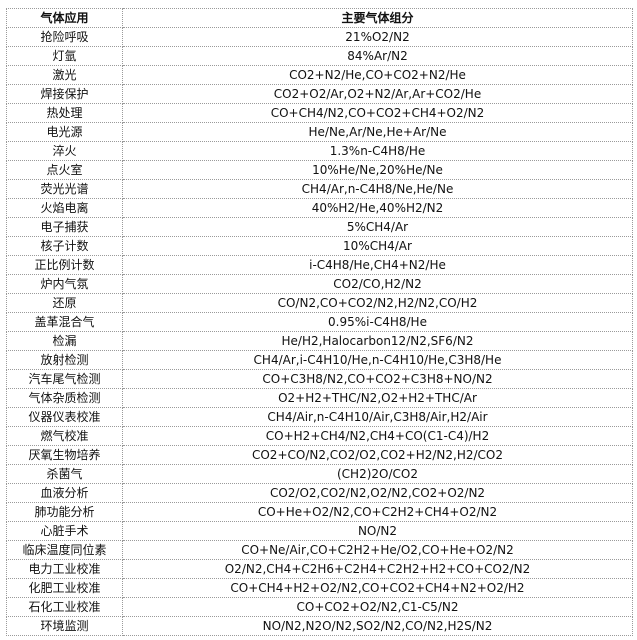  What do you see at coordinates (377, 436) in the screenshot?
I see `components-cell: CO+H2+CH4/N2,CH4+CO(C1-C4)/H2` at bounding box center [377, 436].